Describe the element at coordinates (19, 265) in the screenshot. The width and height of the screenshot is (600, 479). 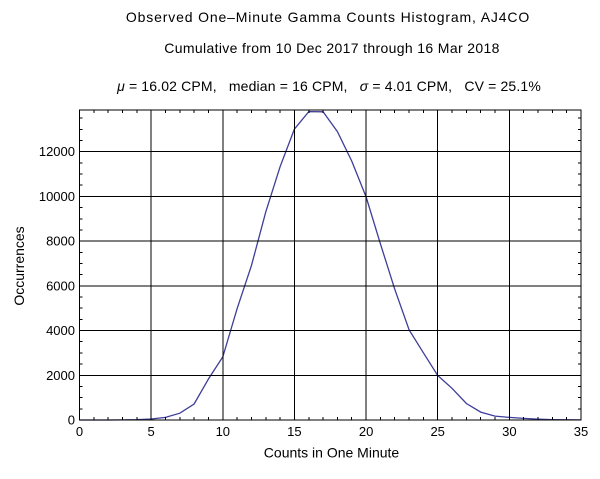
I see `svg-text: Occurrences` at that location.